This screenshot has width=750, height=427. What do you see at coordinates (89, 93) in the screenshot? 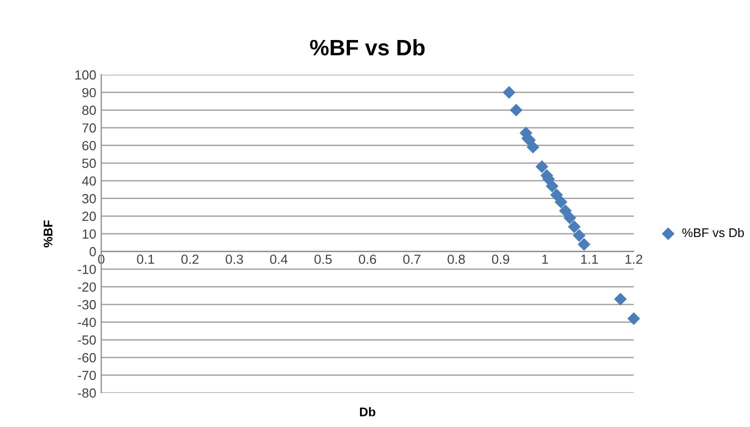
I see `y-tick-label: 90` at bounding box center [89, 93].